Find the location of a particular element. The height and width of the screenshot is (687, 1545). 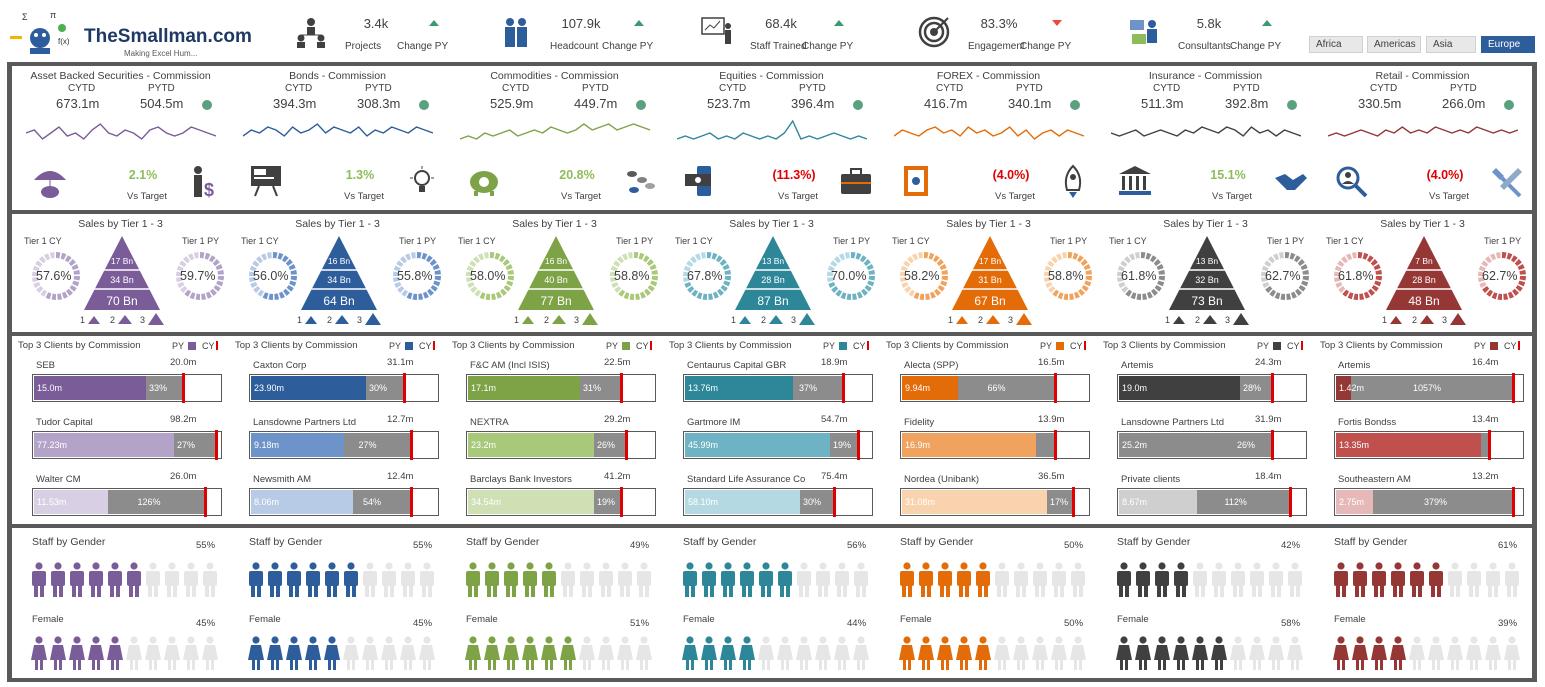

client-bar: 23.90m 30% is located at coordinates (344, 388).